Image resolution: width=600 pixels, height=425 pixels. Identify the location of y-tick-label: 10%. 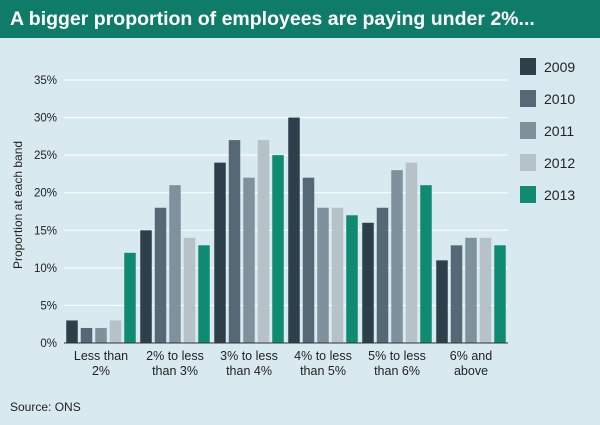
(45, 269).